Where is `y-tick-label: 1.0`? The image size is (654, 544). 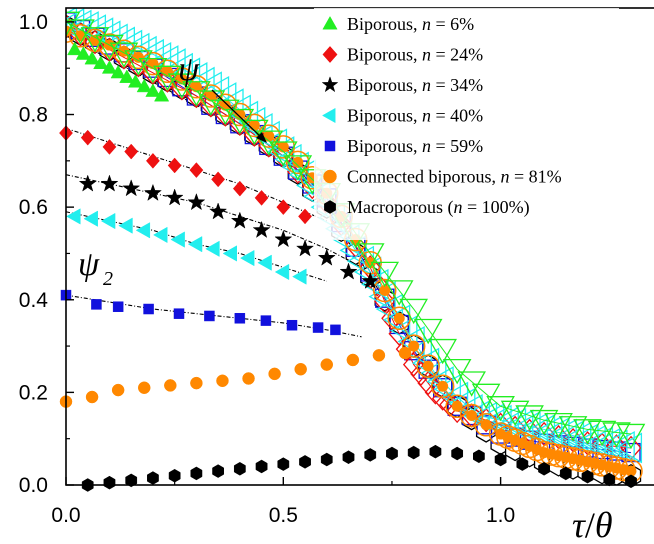
y-tick-label: 1.0 is located at coordinates (33, 22).